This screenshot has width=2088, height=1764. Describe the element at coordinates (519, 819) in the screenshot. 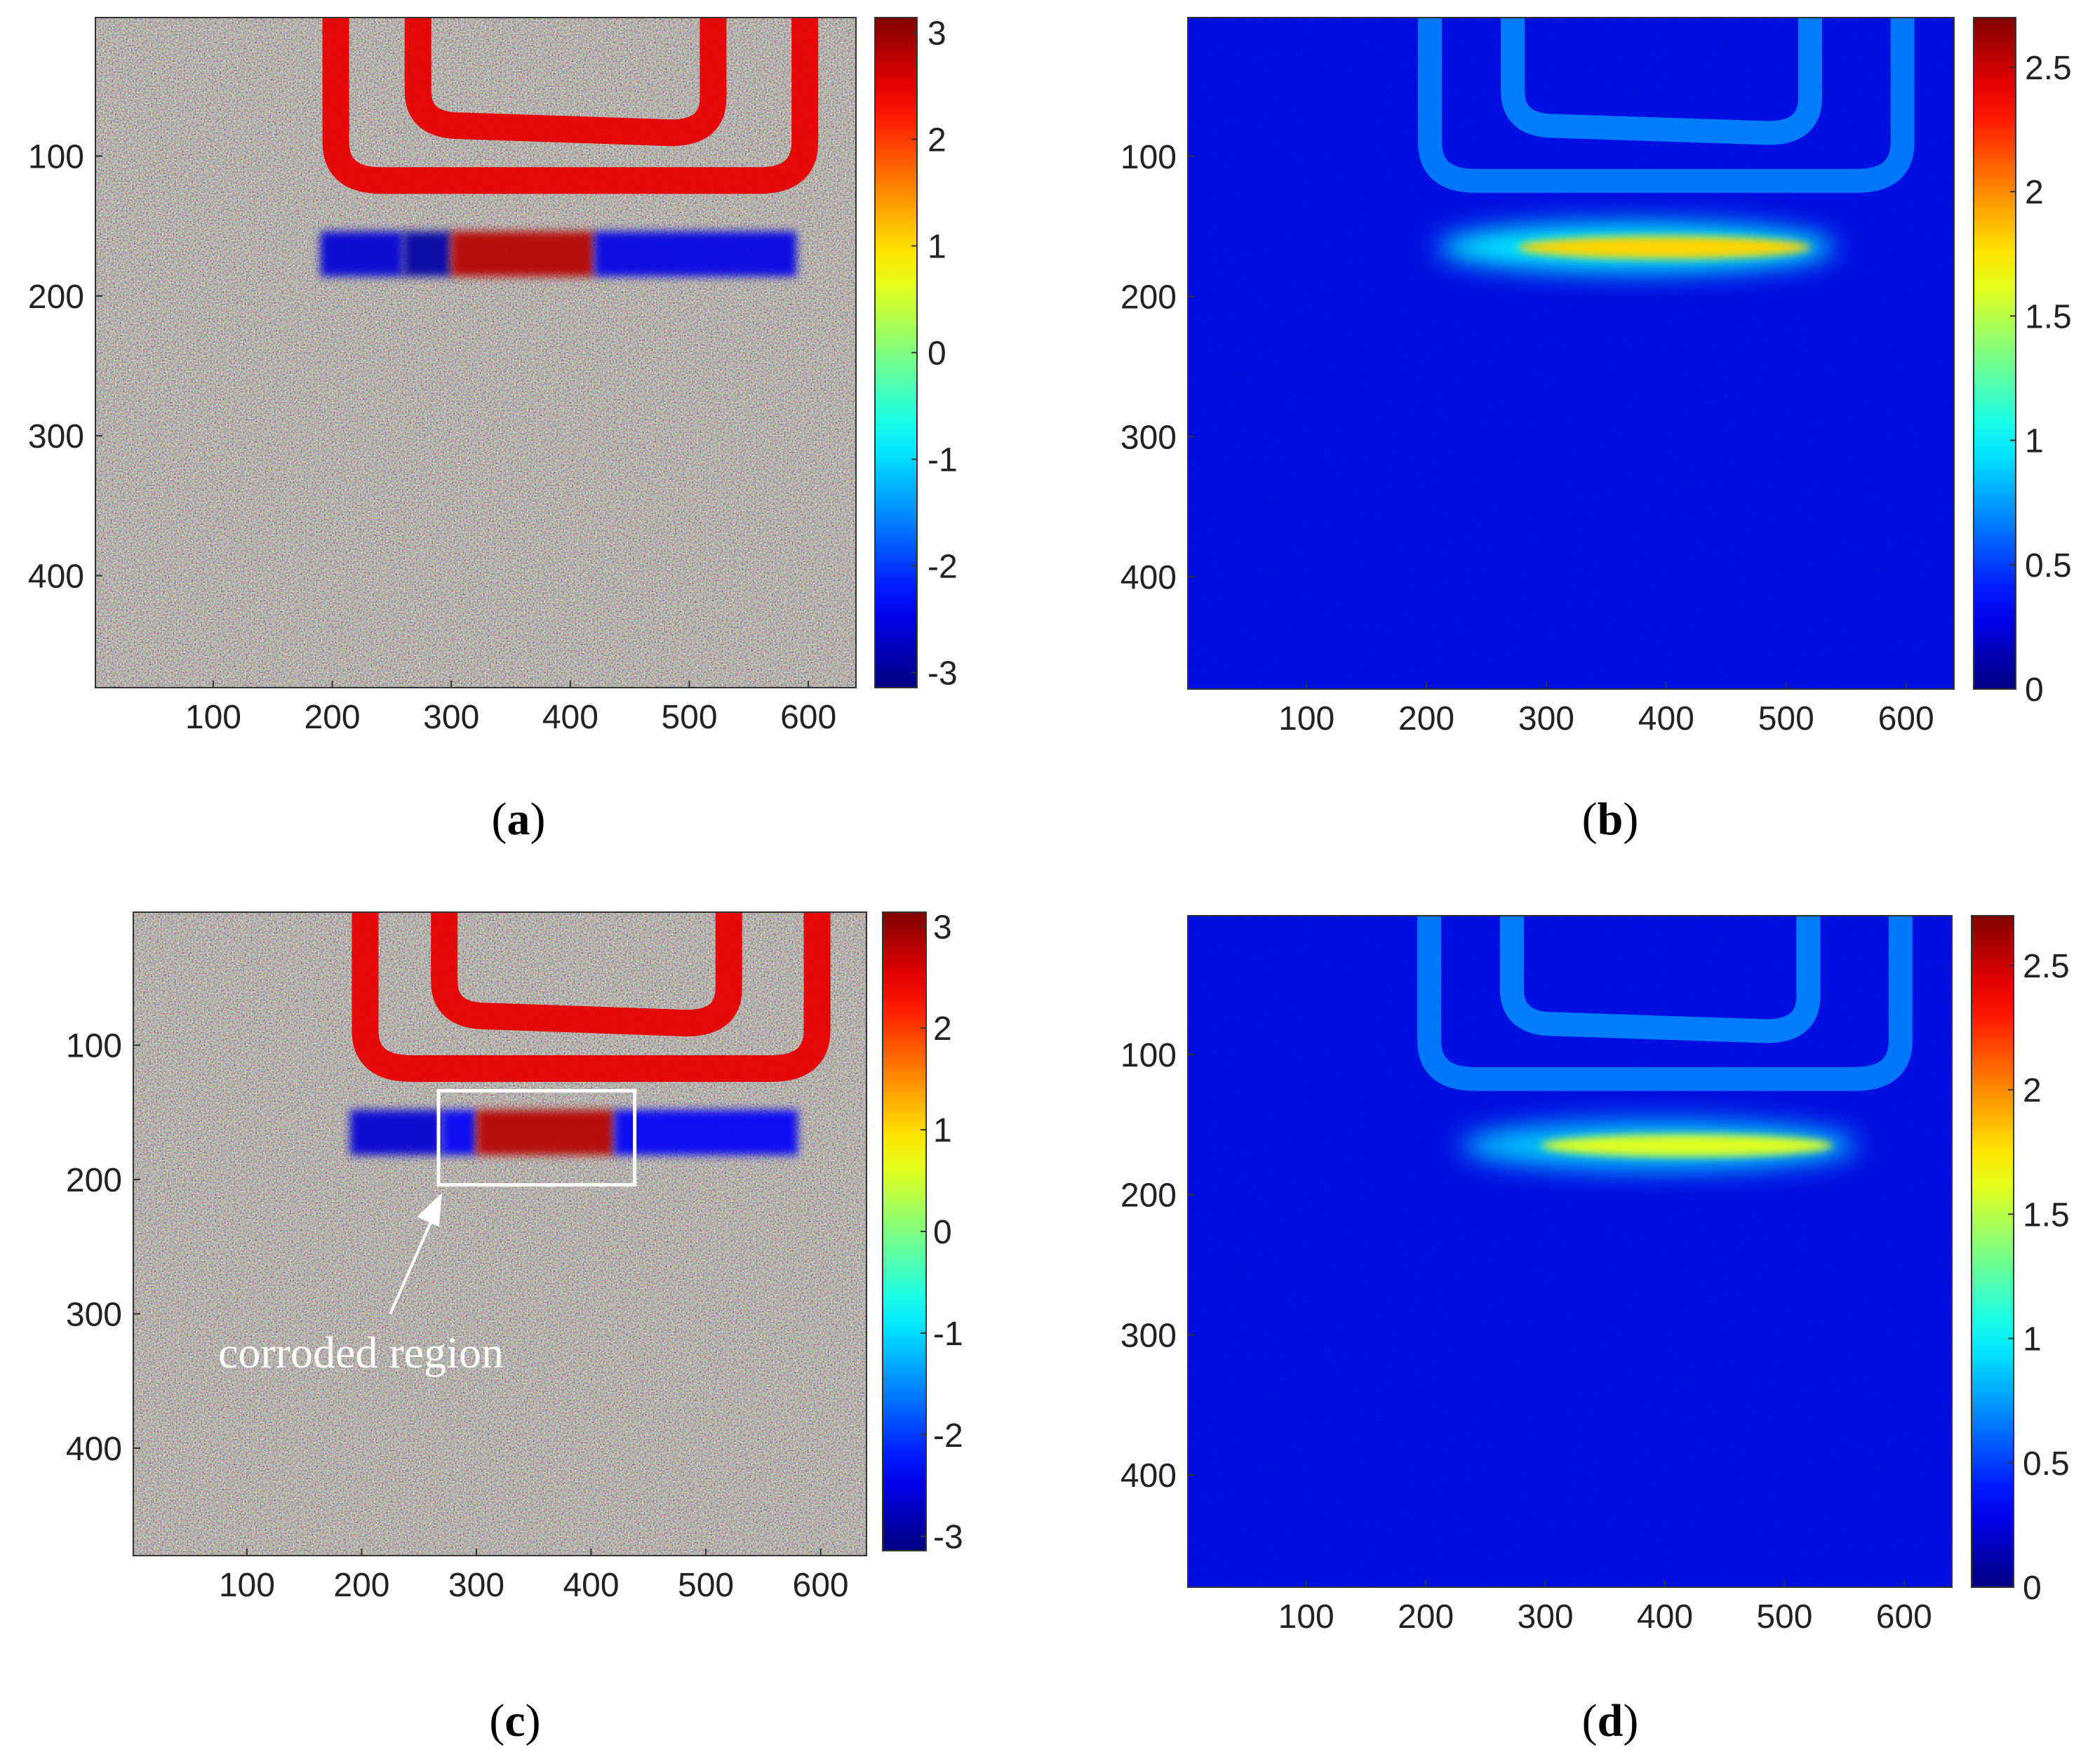

I see `panel-label-a: (a)` at that location.